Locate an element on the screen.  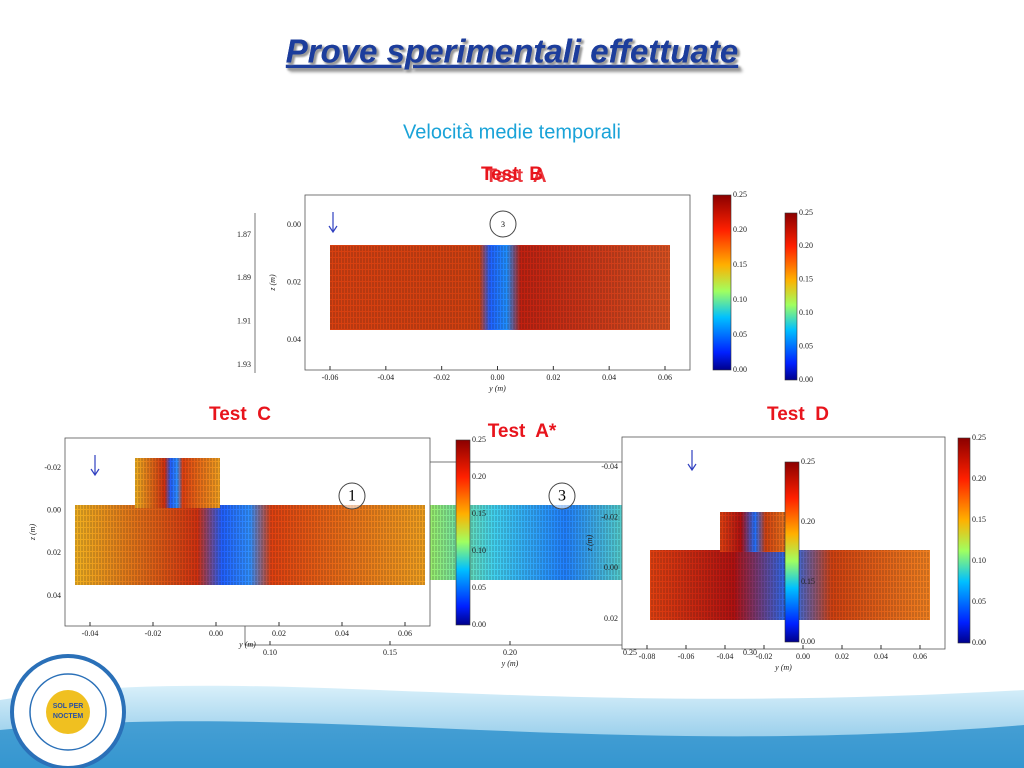
x-tick-label: 0.15 is located at coordinates (390, 652).